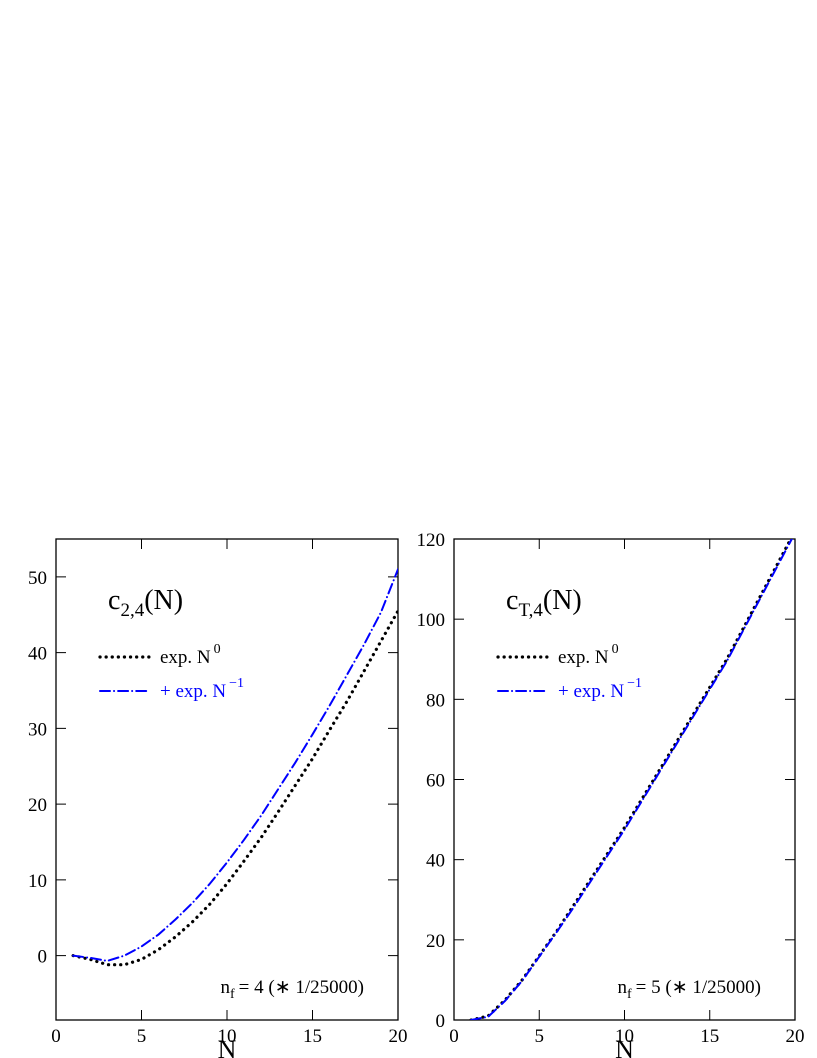 The image size is (817, 1058). I want to click on title-sub: 2,4, so click(132, 610).